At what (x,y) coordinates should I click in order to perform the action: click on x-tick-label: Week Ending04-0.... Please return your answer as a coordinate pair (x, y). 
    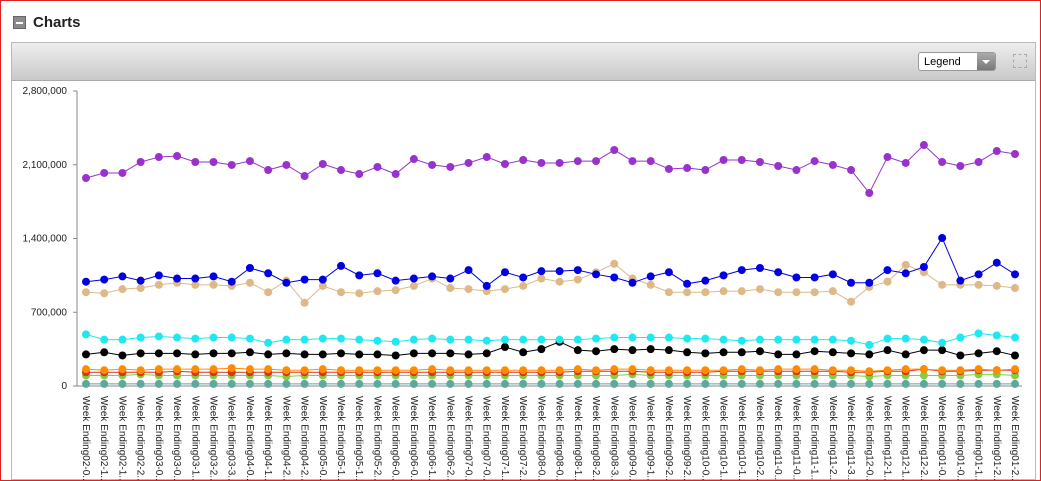
    Looking at the image, I should click on (249, 438).